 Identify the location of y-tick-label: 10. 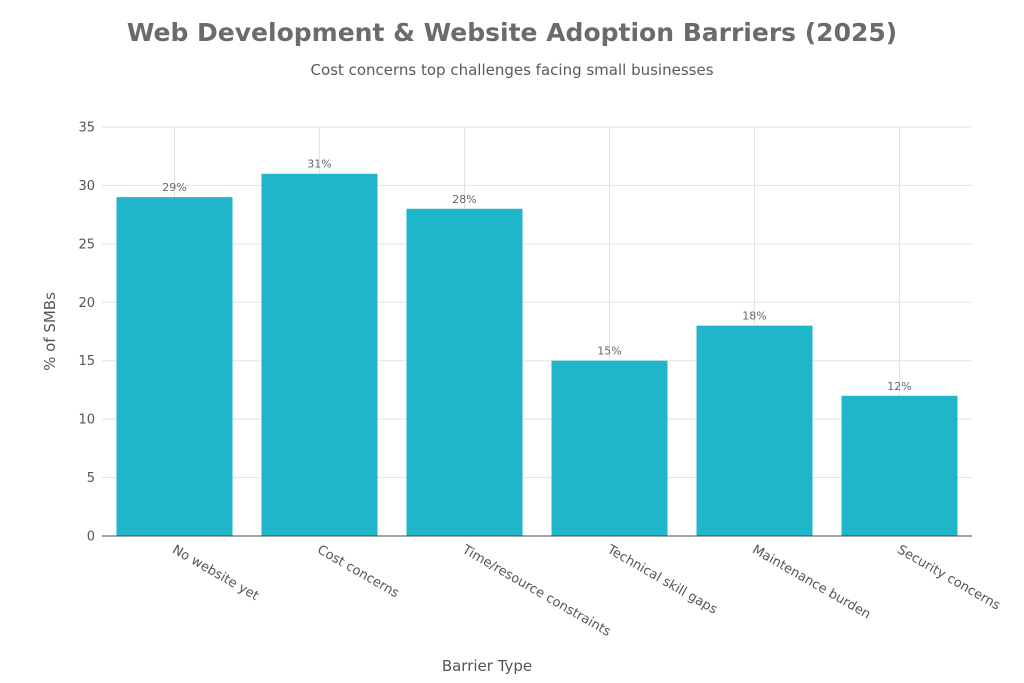
(86, 420).